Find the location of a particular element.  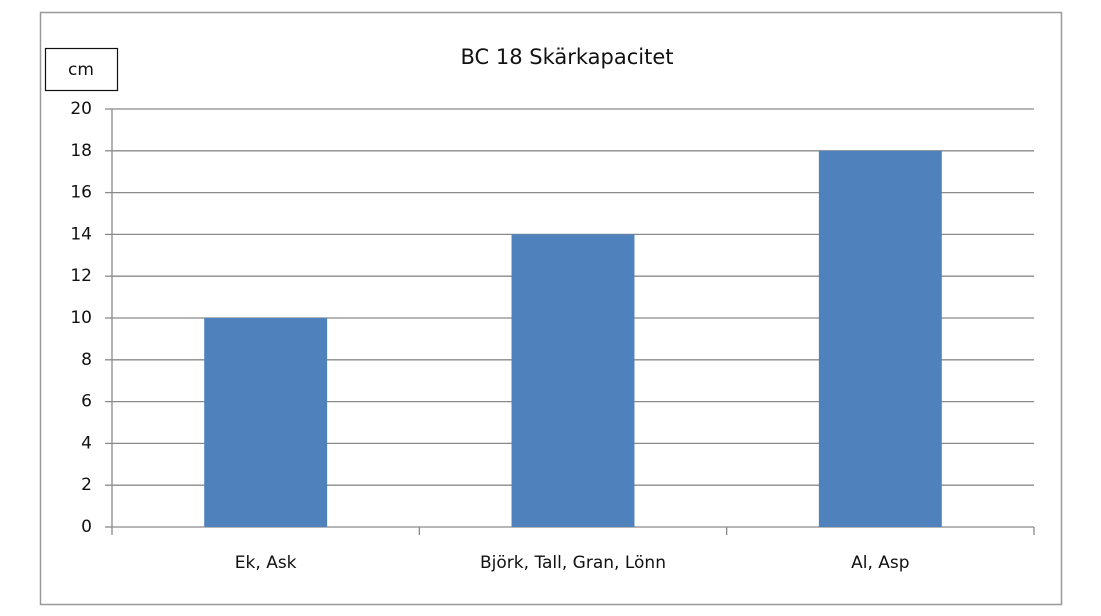

y-tick-label: 10 is located at coordinates (81, 318).